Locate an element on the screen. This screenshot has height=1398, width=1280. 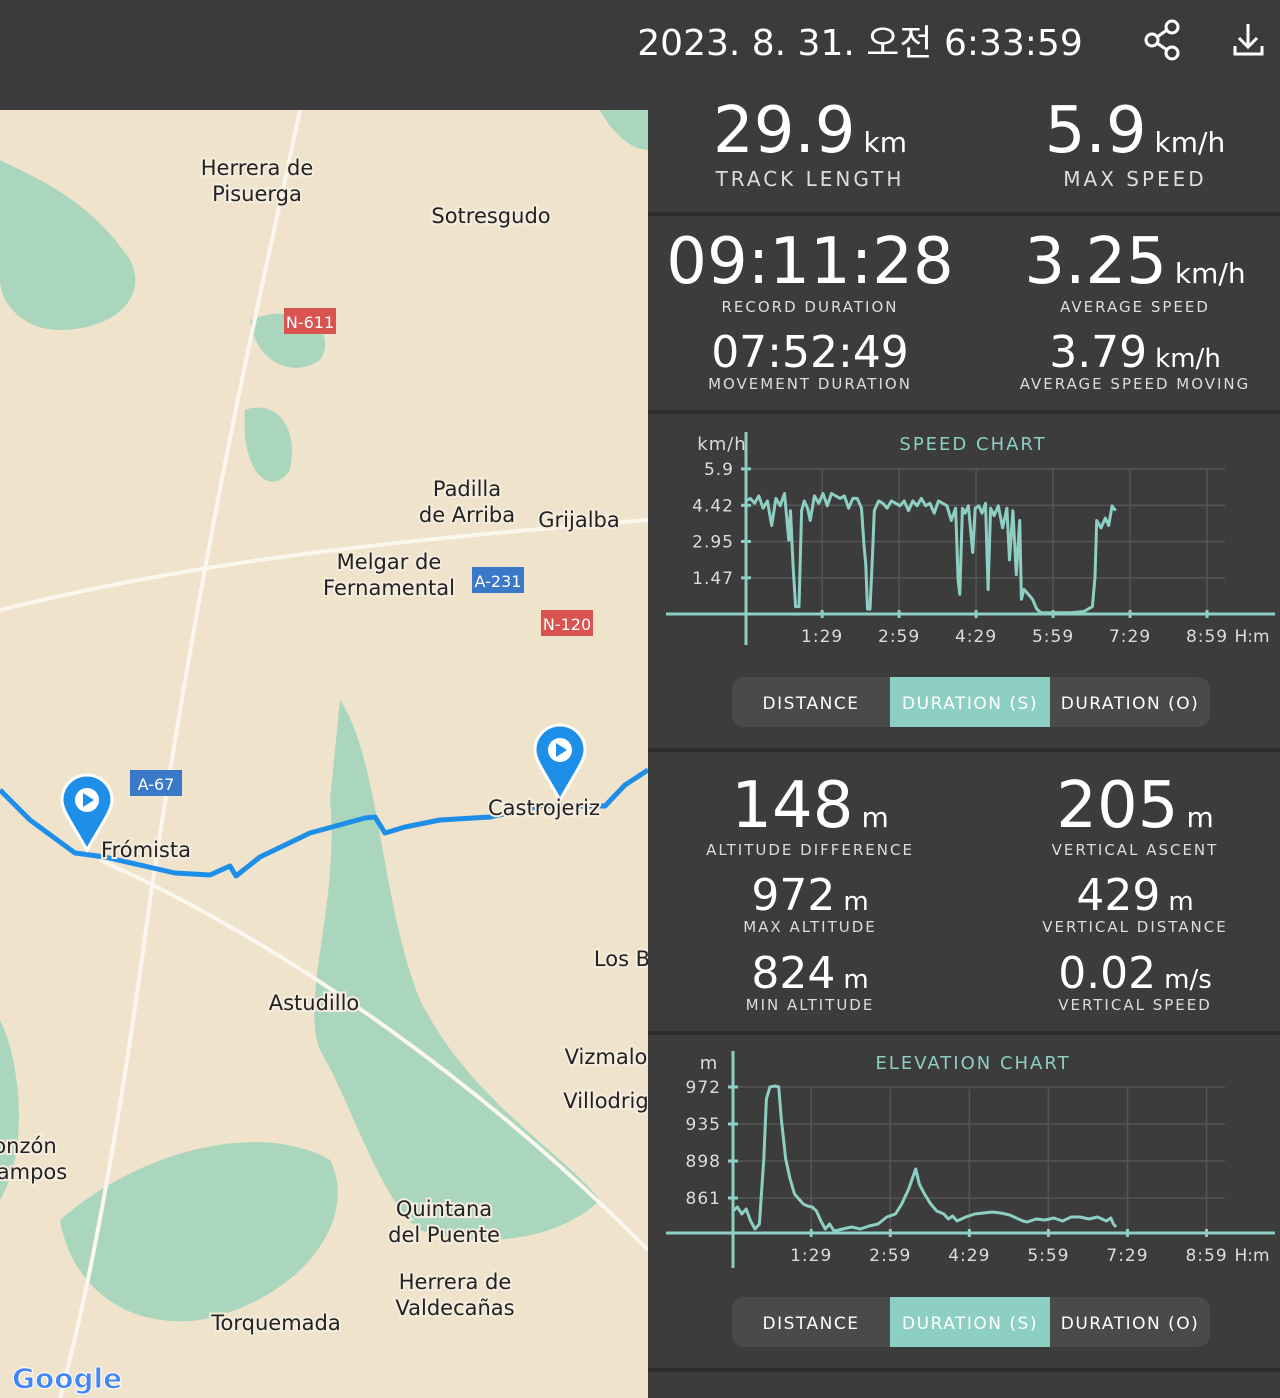
stat-label: VERTICAL ASCENT is located at coordinates (1135, 850).